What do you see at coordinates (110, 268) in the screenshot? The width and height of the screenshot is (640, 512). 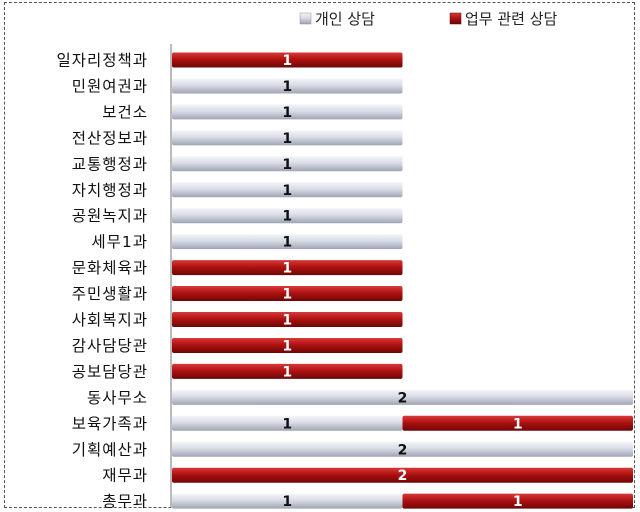 I see `category-label: 문화체육과` at bounding box center [110, 268].